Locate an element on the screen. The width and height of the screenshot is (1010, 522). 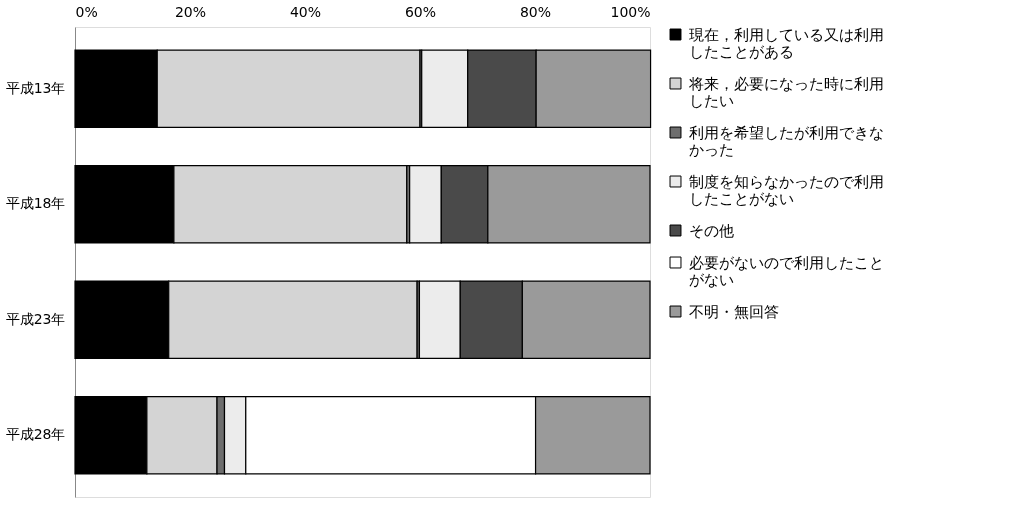
x-tick-label: 100% is located at coordinates (630, 11).